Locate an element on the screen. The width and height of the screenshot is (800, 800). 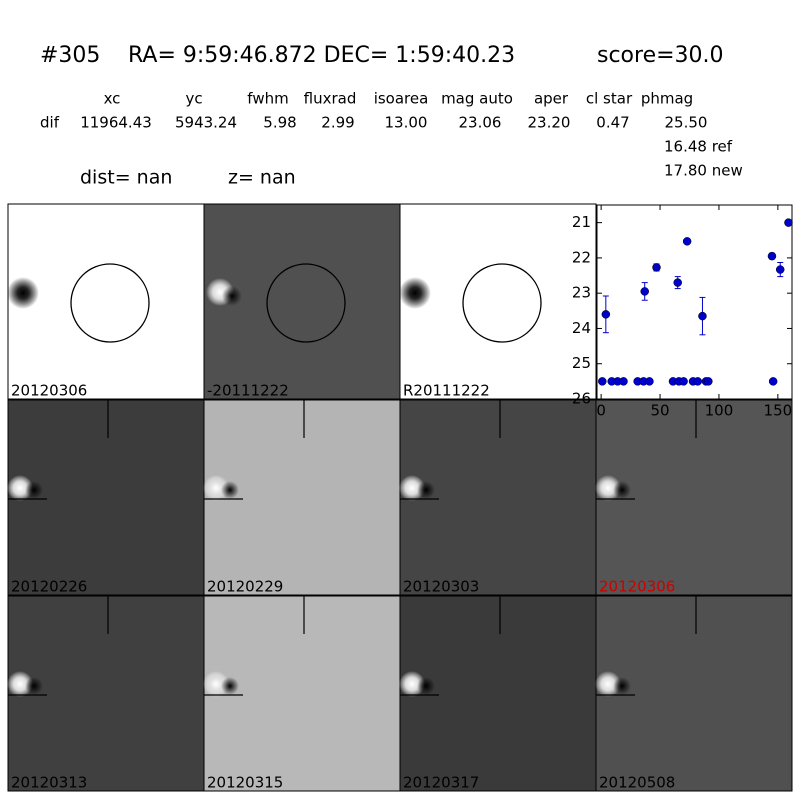
y-tick-label: 24 is located at coordinates (581, 328).